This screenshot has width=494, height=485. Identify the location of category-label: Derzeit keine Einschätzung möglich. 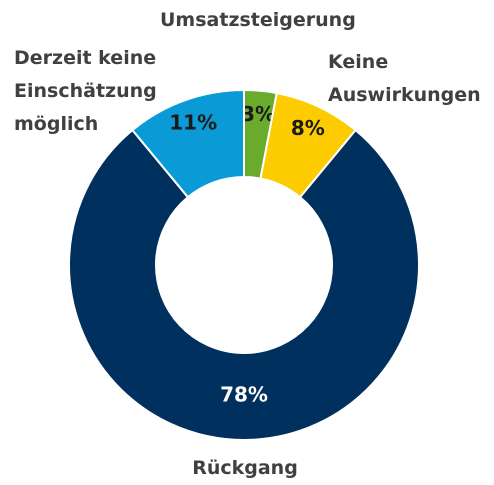
(85, 91).